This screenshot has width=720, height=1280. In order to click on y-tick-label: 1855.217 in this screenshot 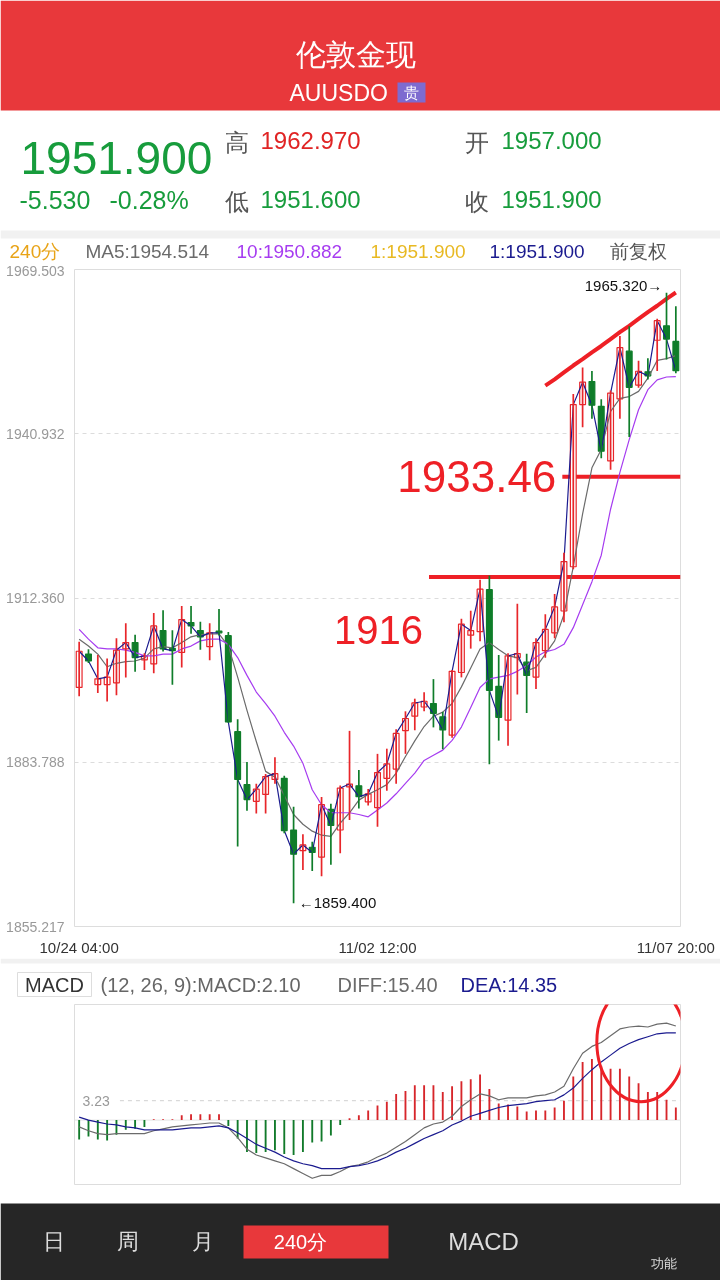, I will do `click(35, 926)`.